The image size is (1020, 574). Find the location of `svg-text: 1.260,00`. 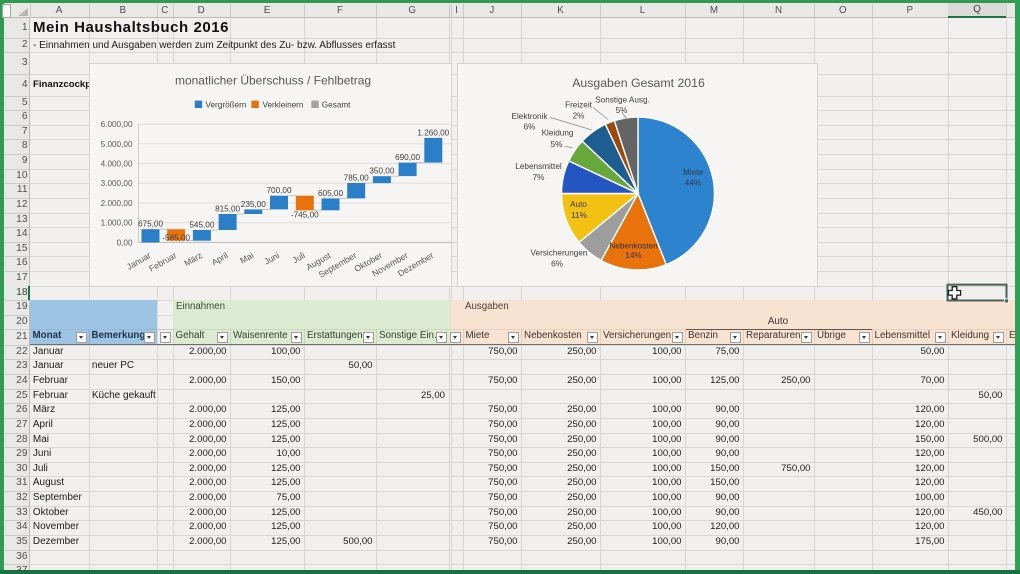

svg-text: 1.260,00 is located at coordinates (433, 132).